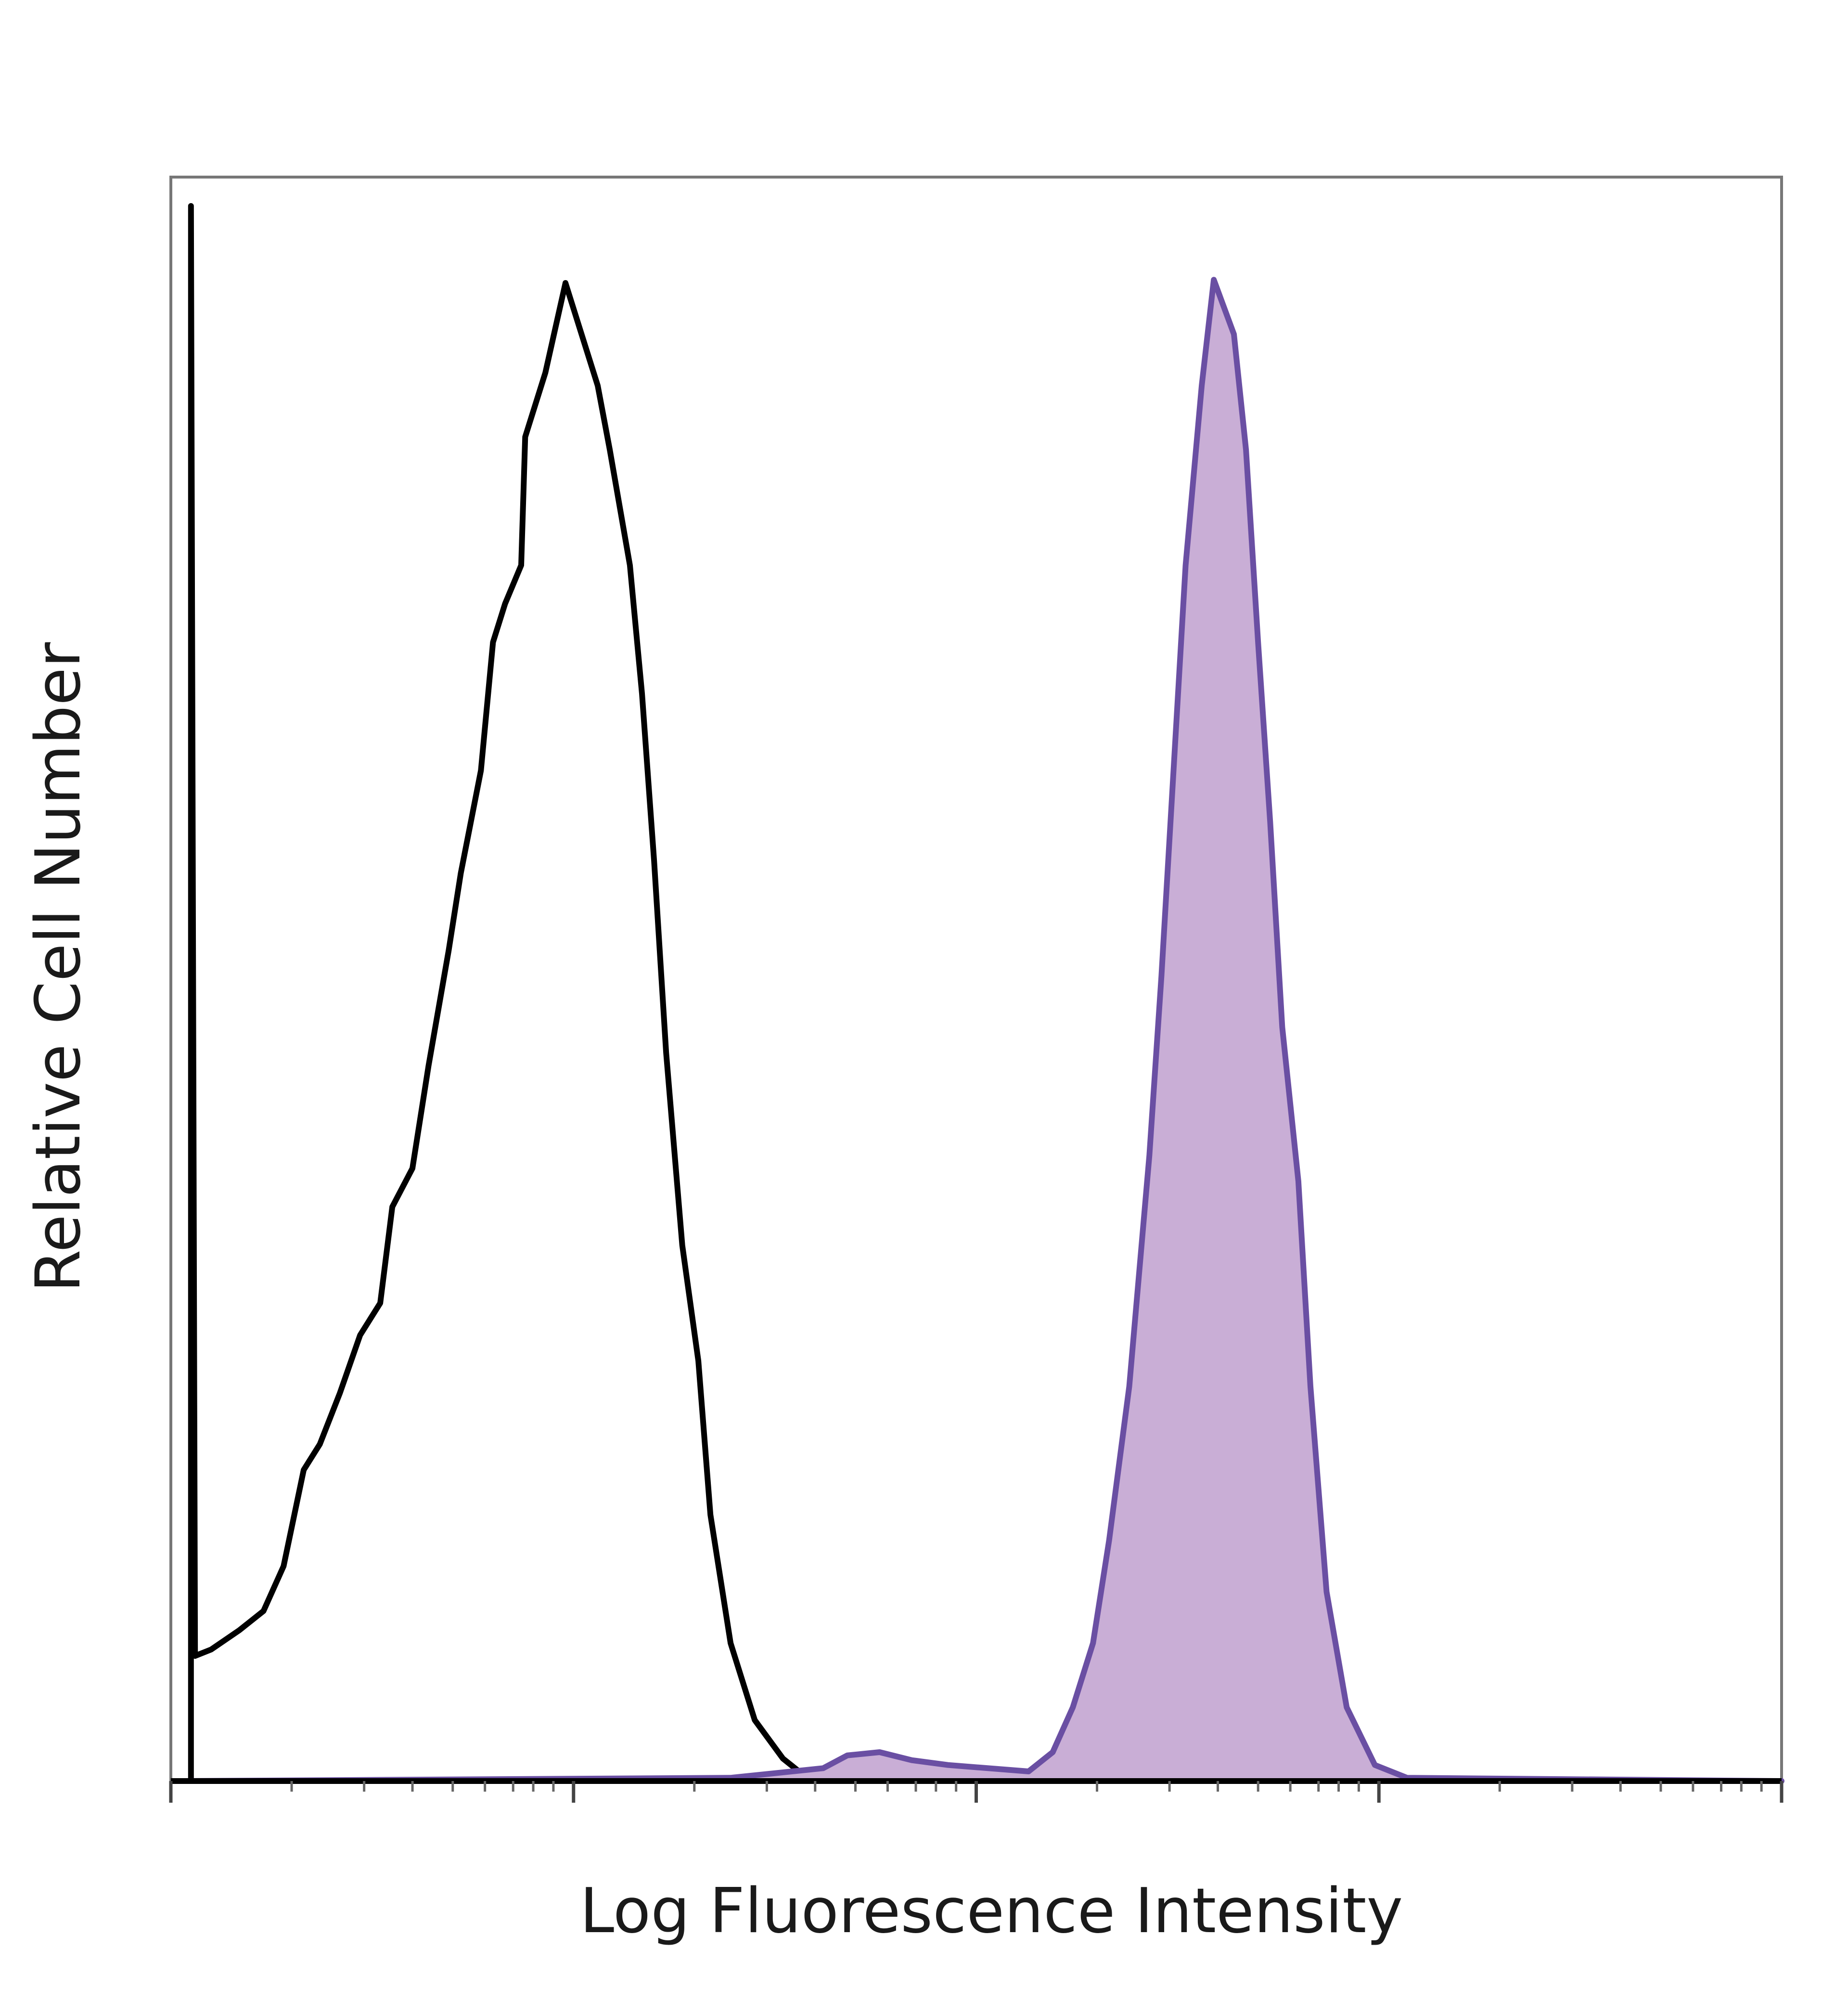 The image size is (1848, 2000). What do you see at coordinates (991, 1911) in the screenshot?
I see `x-axis-label: Log Fluorescence Intensity` at bounding box center [991, 1911].